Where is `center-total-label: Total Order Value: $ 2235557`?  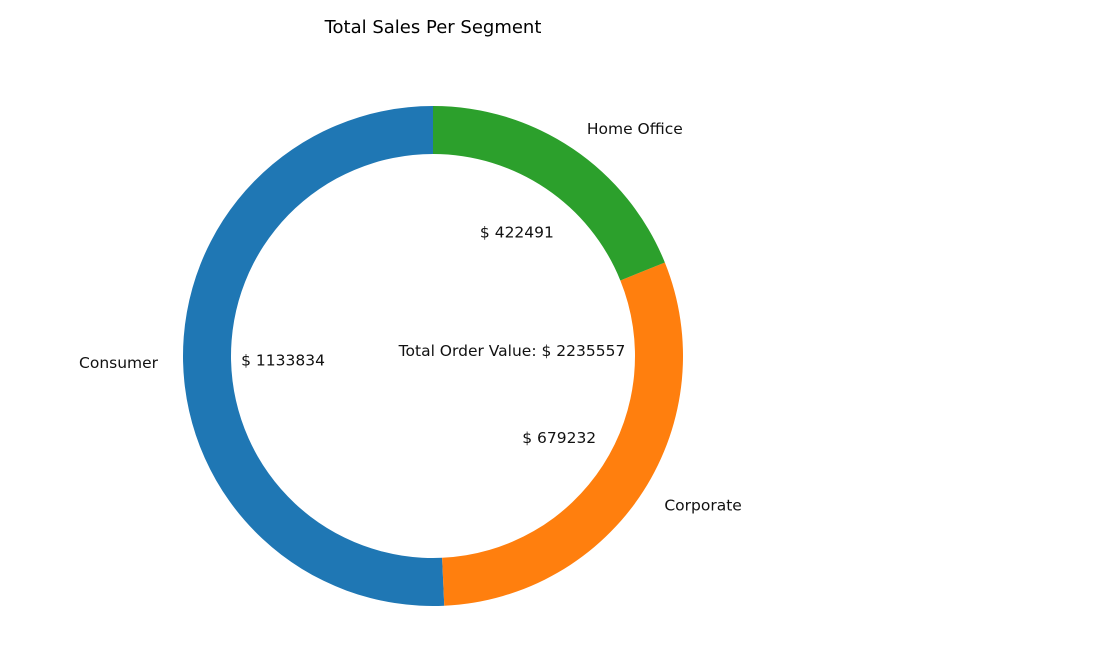
center-total-label: Total Order Value: $ 2235557 is located at coordinates (512, 351).